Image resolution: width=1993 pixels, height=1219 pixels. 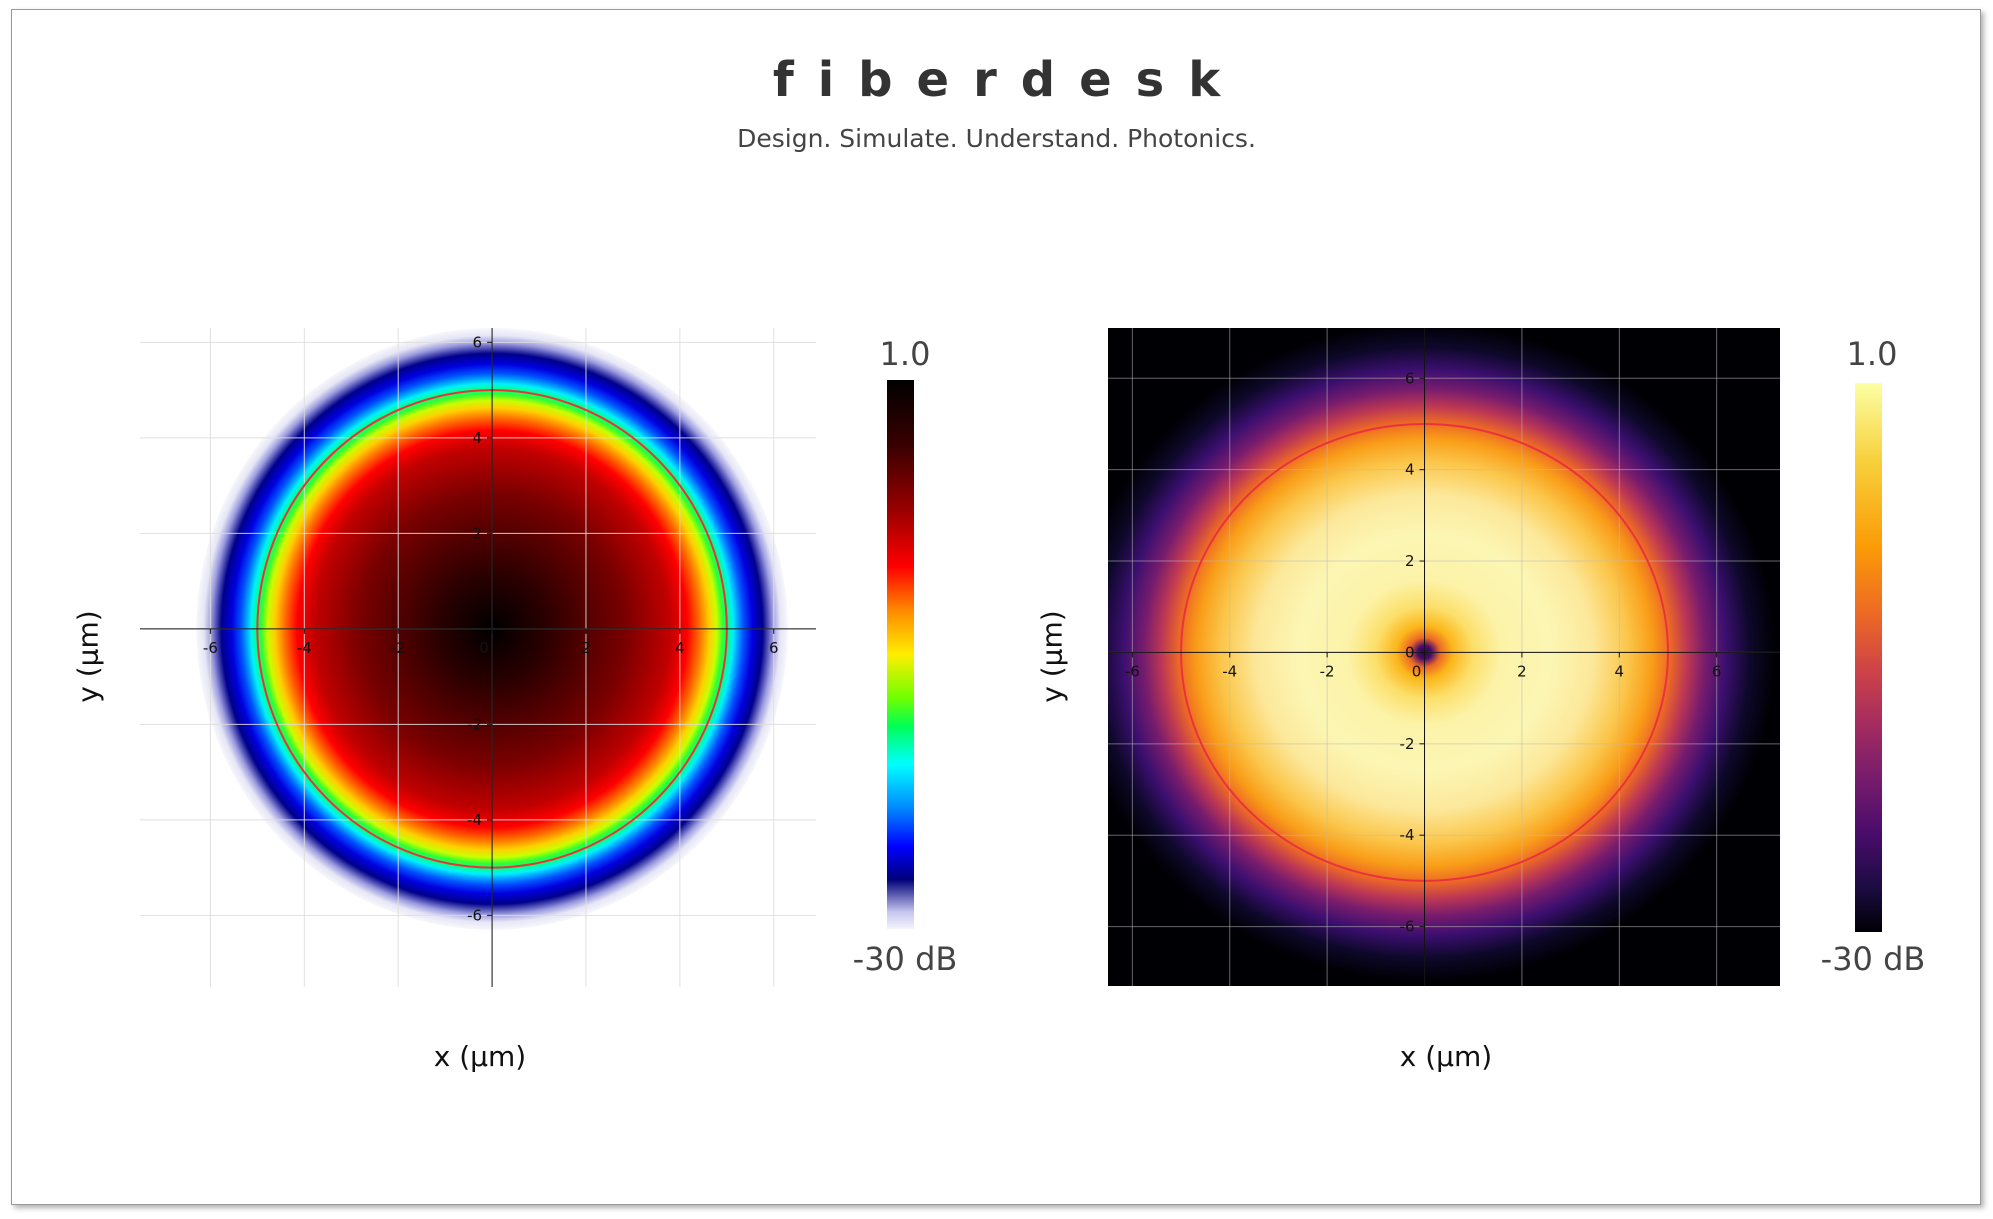 I want to click on right-x-axis-title: x (µm), so click(x=1446, y=1056).